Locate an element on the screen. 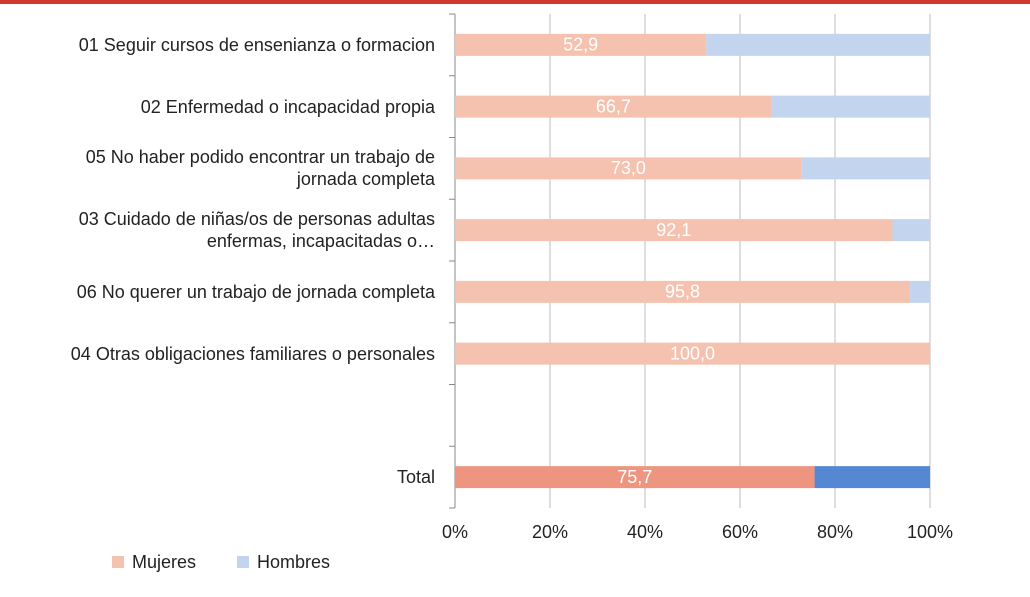 This screenshot has width=1030, height=597. x-tick-label: 40% is located at coordinates (645, 532).